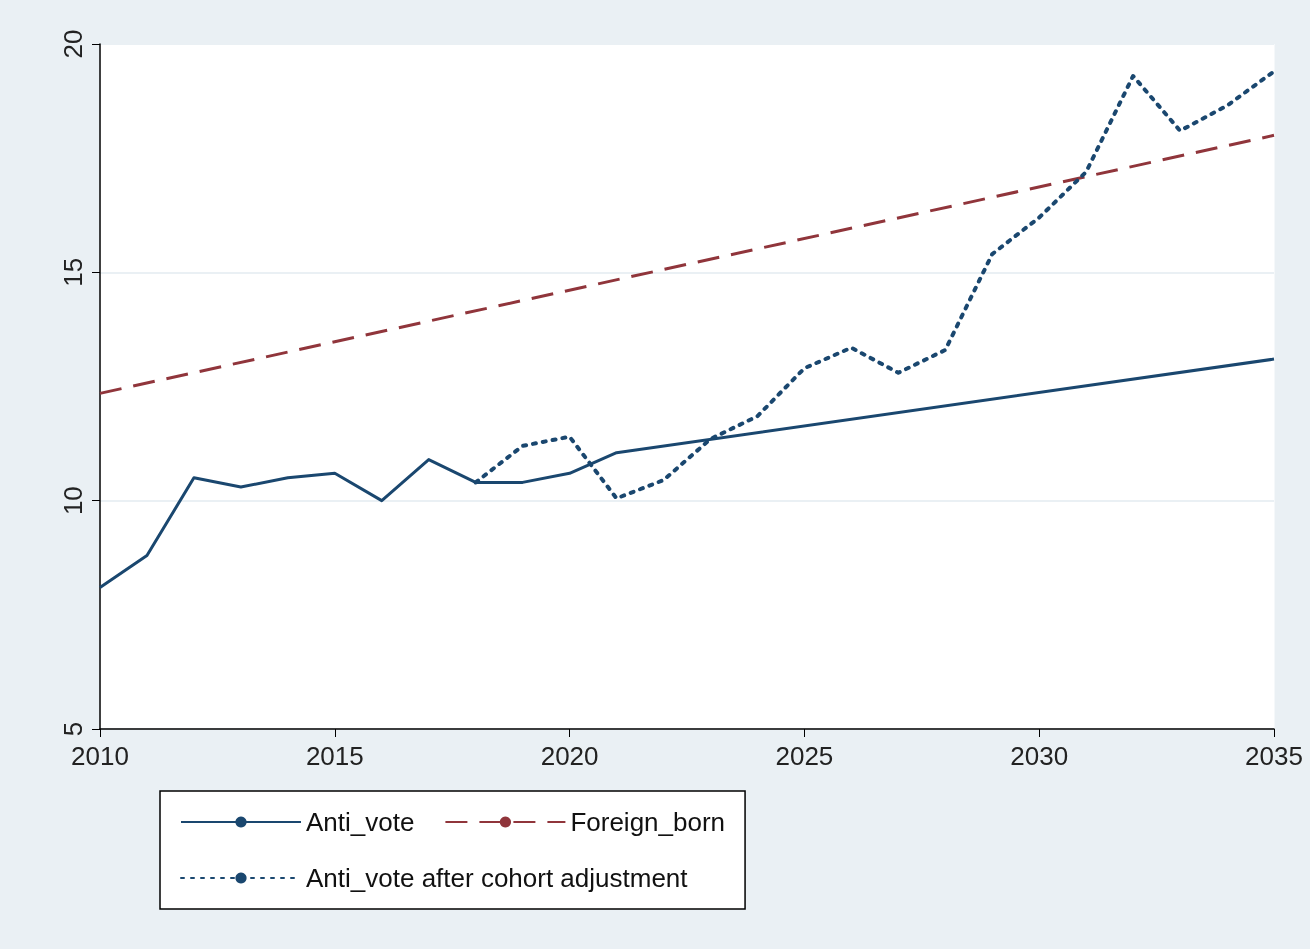 This screenshot has width=1310, height=949. What do you see at coordinates (1274, 756) in the screenshot?
I see `x-tick-label: 2035` at bounding box center [1274, 756].